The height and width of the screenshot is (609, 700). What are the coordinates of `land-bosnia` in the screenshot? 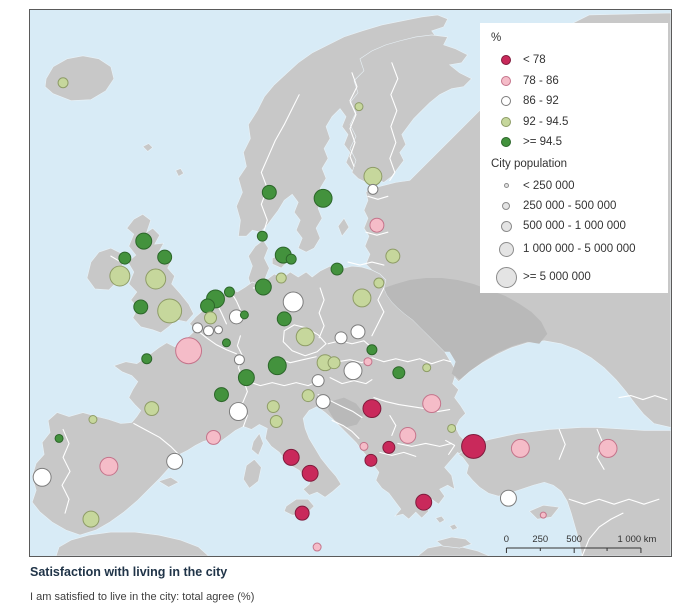 It's located at (346, 412).